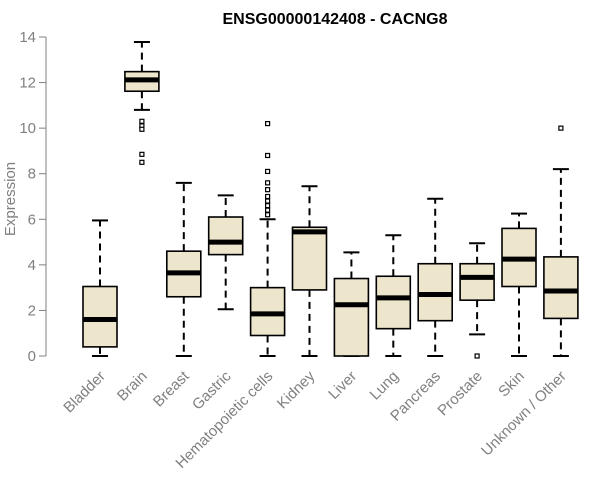 The width and height of the screenshot is (600, 500). What do you see at coordinates (32, 174) in the screenshot?
I see `y-tick-label: 8` at bounding box center [32, 174].